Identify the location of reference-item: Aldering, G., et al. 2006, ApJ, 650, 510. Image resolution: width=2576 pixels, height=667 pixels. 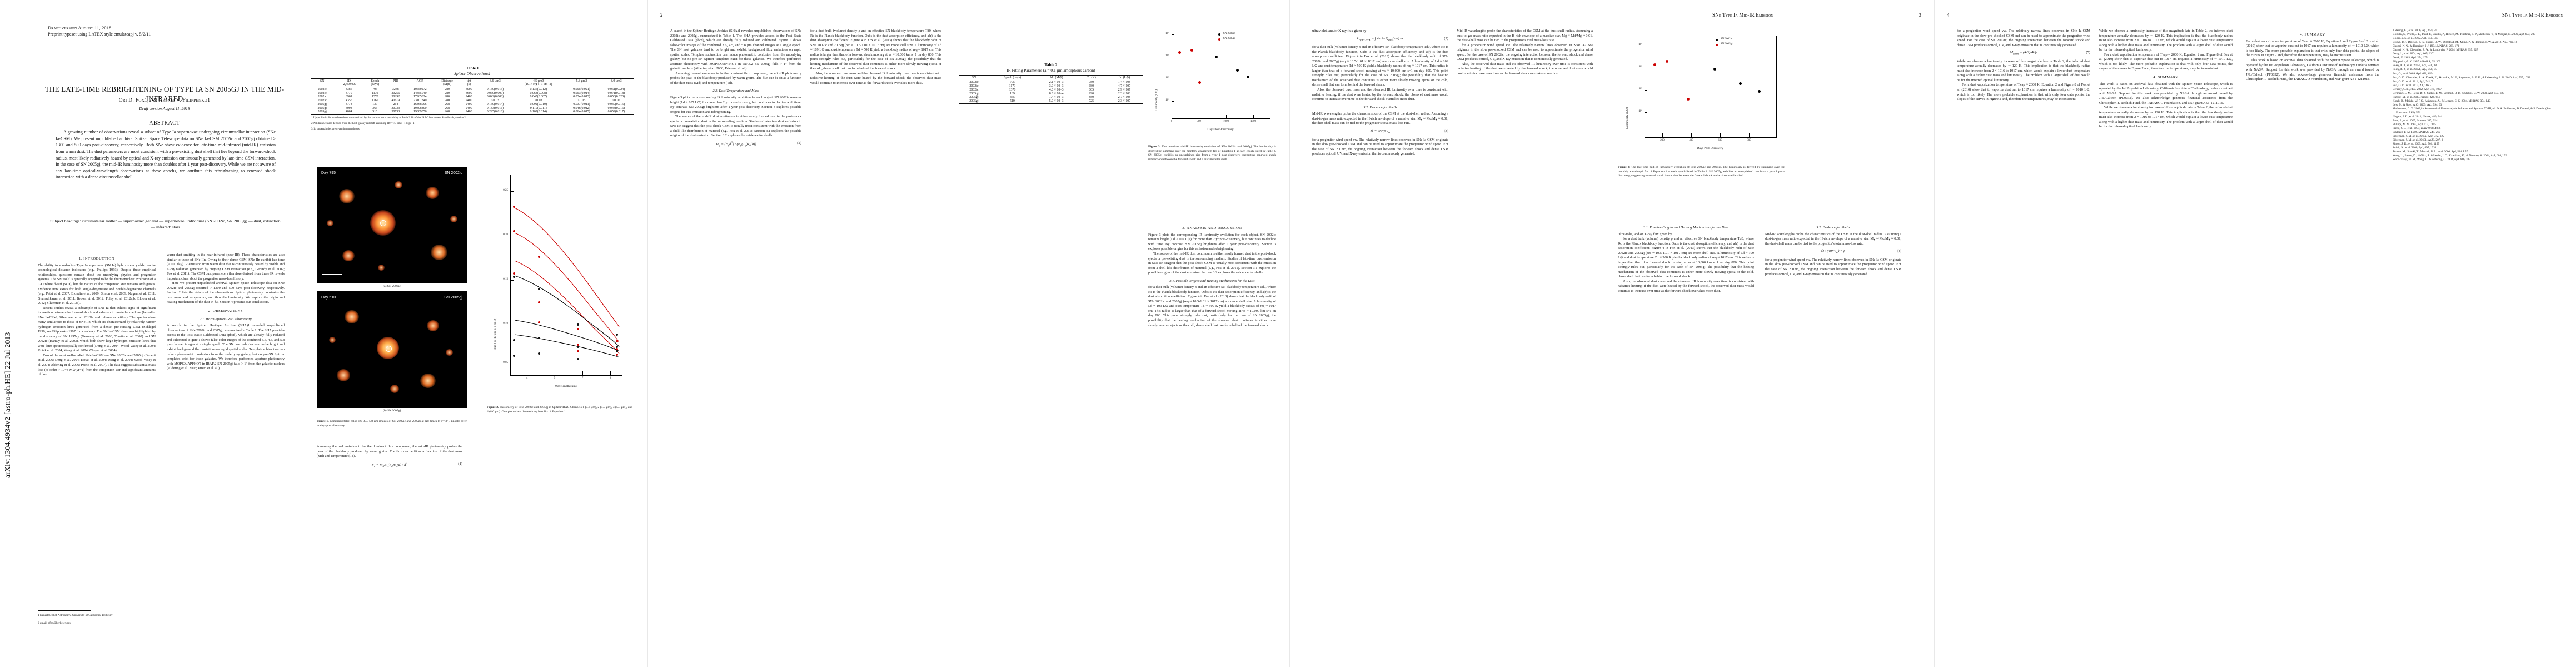
(2415, 30).